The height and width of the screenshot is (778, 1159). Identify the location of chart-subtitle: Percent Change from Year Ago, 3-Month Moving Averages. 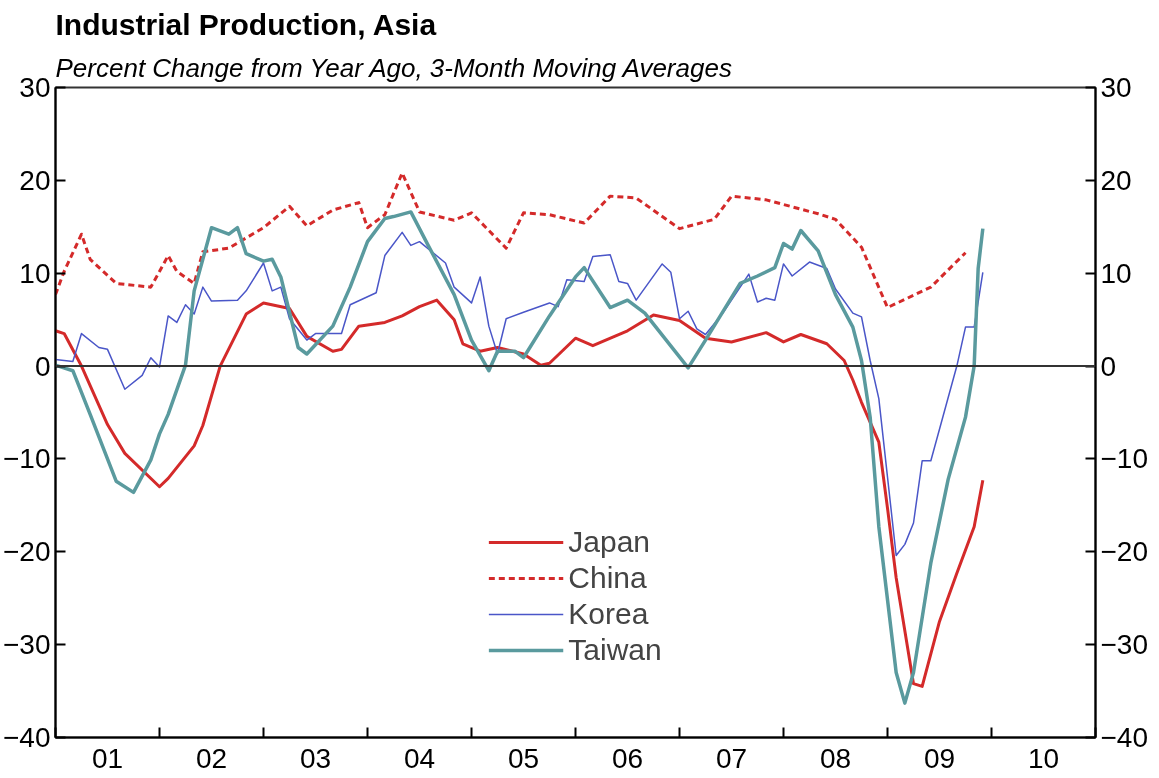
(393, 67).